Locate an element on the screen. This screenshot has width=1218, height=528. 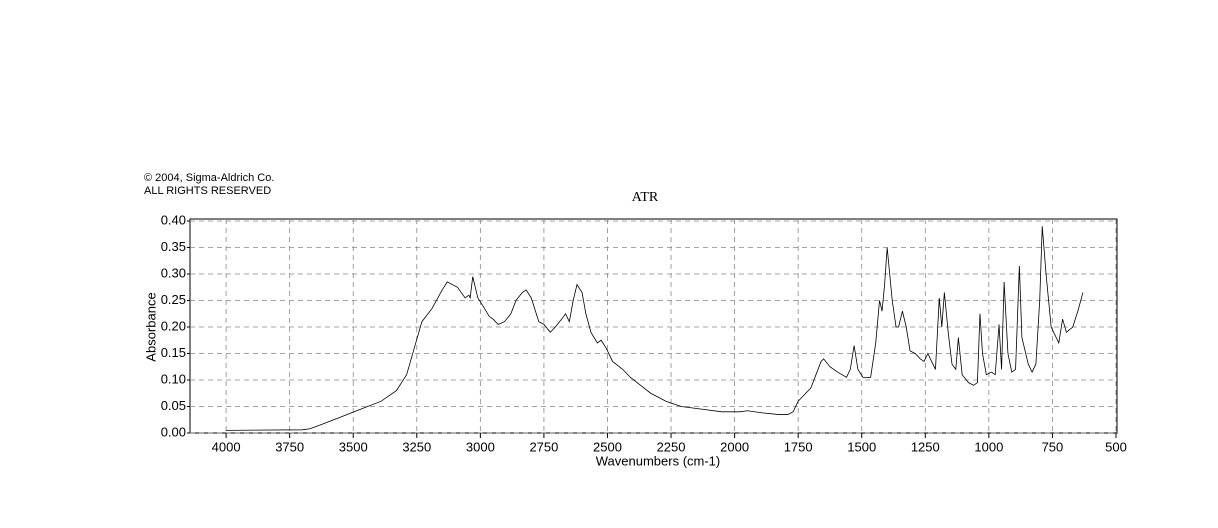
chart-title: ATR is located at coordinates (645, 197).